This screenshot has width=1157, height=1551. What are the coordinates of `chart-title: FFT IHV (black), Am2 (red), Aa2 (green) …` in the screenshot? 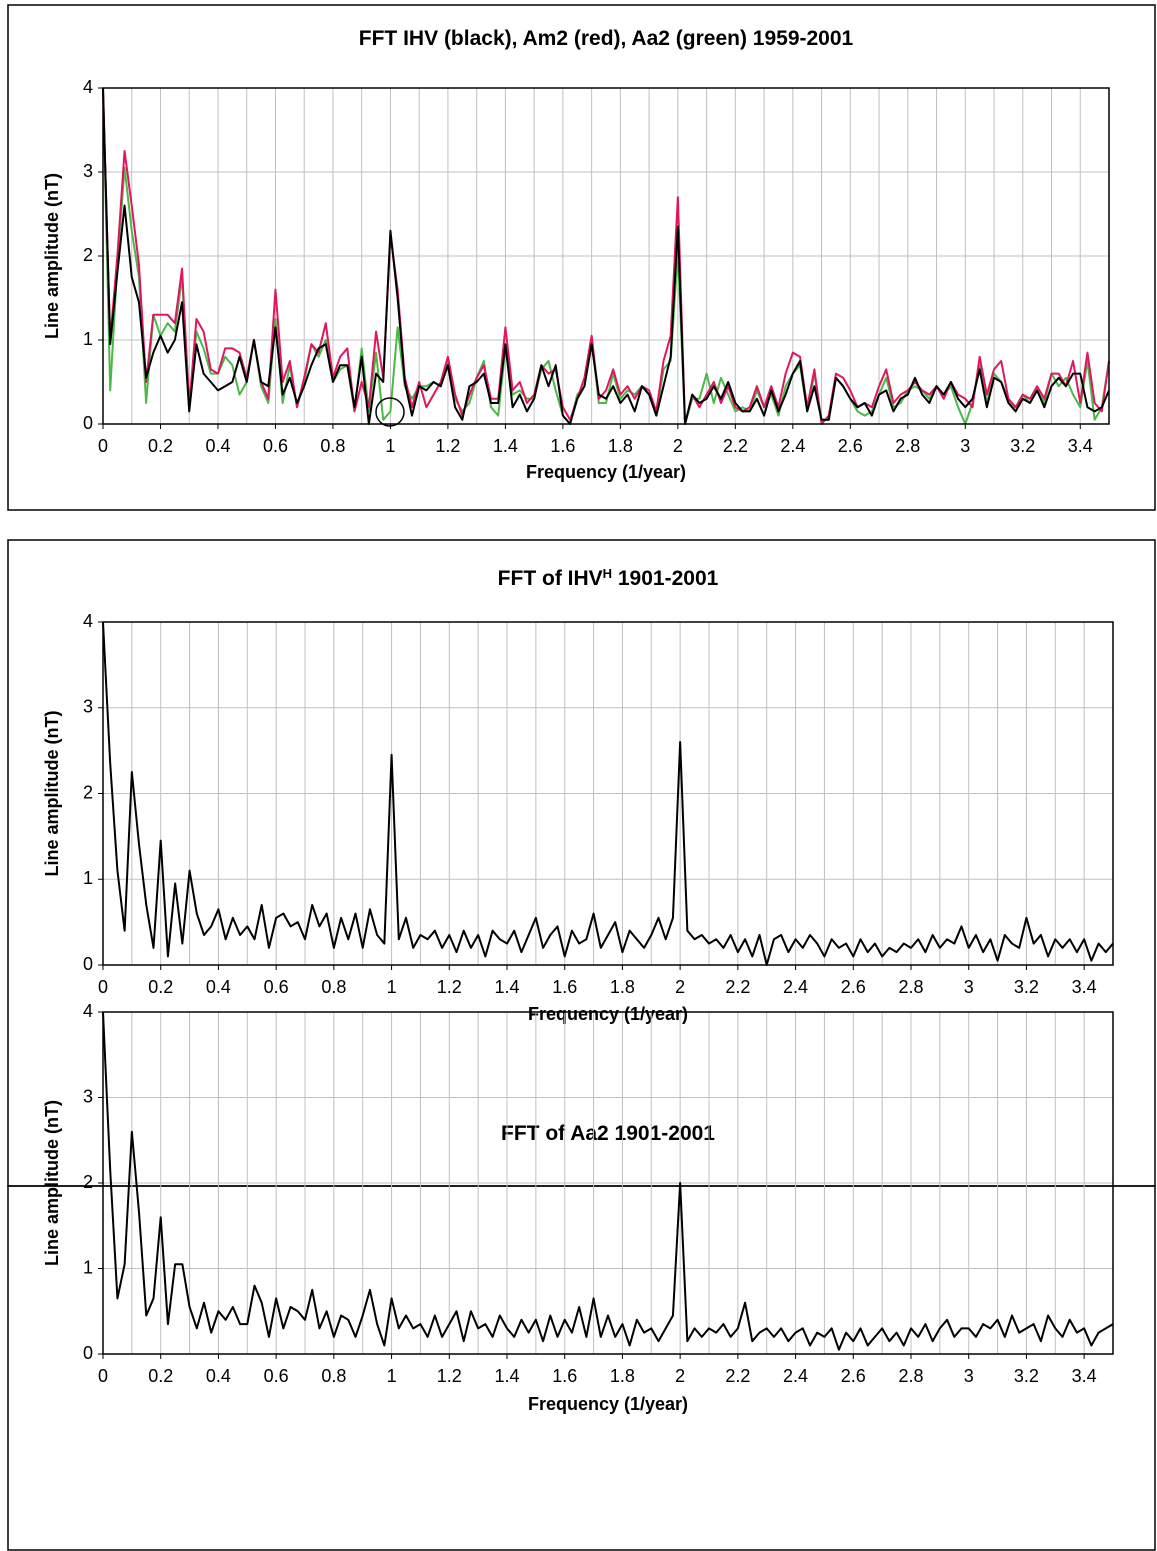 It's located at (606, 38).